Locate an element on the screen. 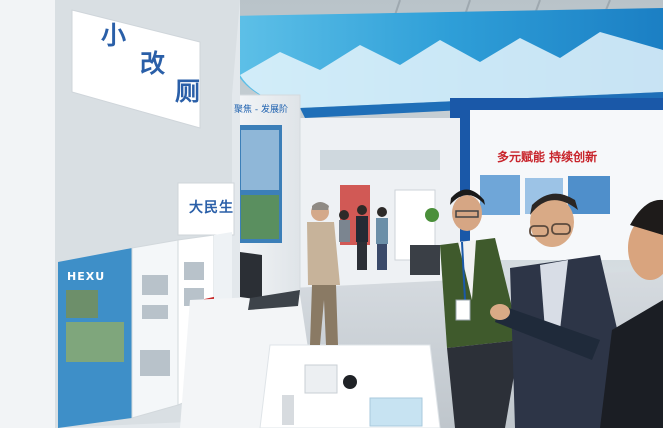  laptop-screen is located at coordinates (251, 276).